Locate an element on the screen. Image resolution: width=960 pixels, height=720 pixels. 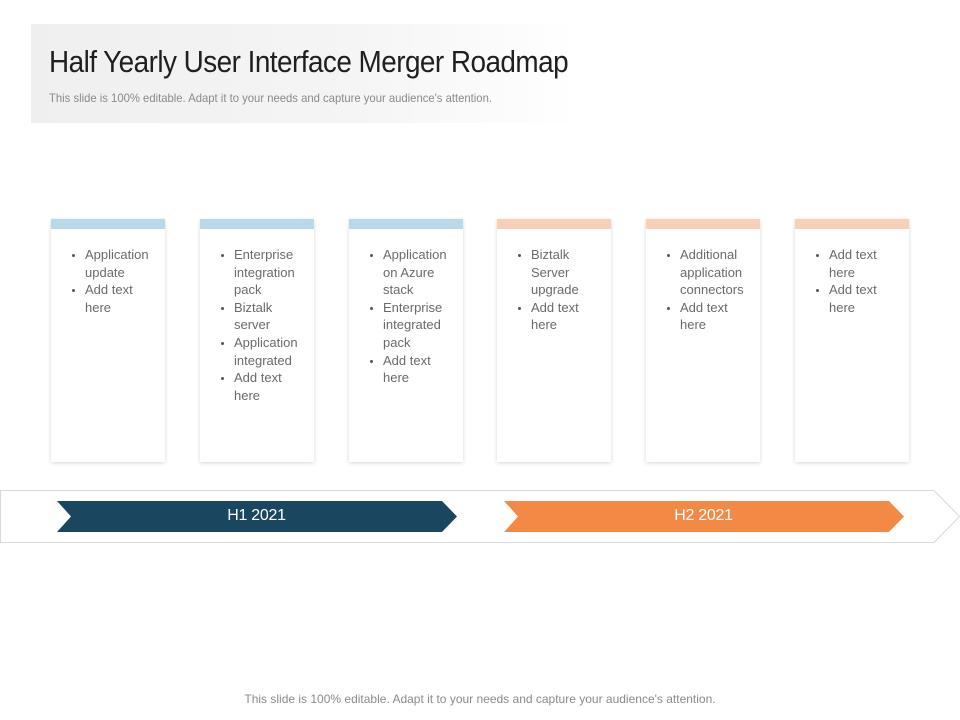
card-bullet-list: Application update Add text here is located at coordinates (108, 272).